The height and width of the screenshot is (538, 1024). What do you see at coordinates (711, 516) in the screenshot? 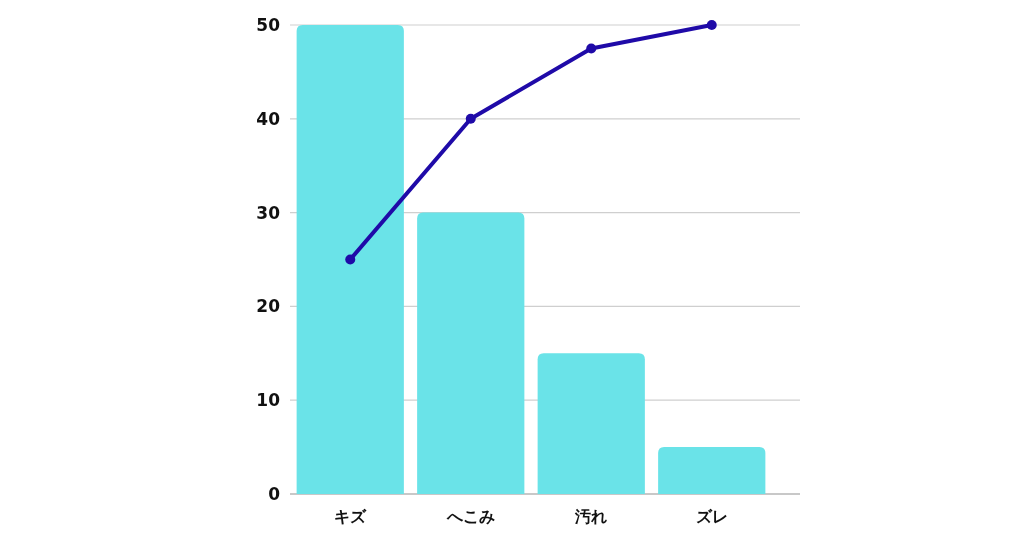
I see `x-tick-label: ズレ` at bounding box center [711, 516].